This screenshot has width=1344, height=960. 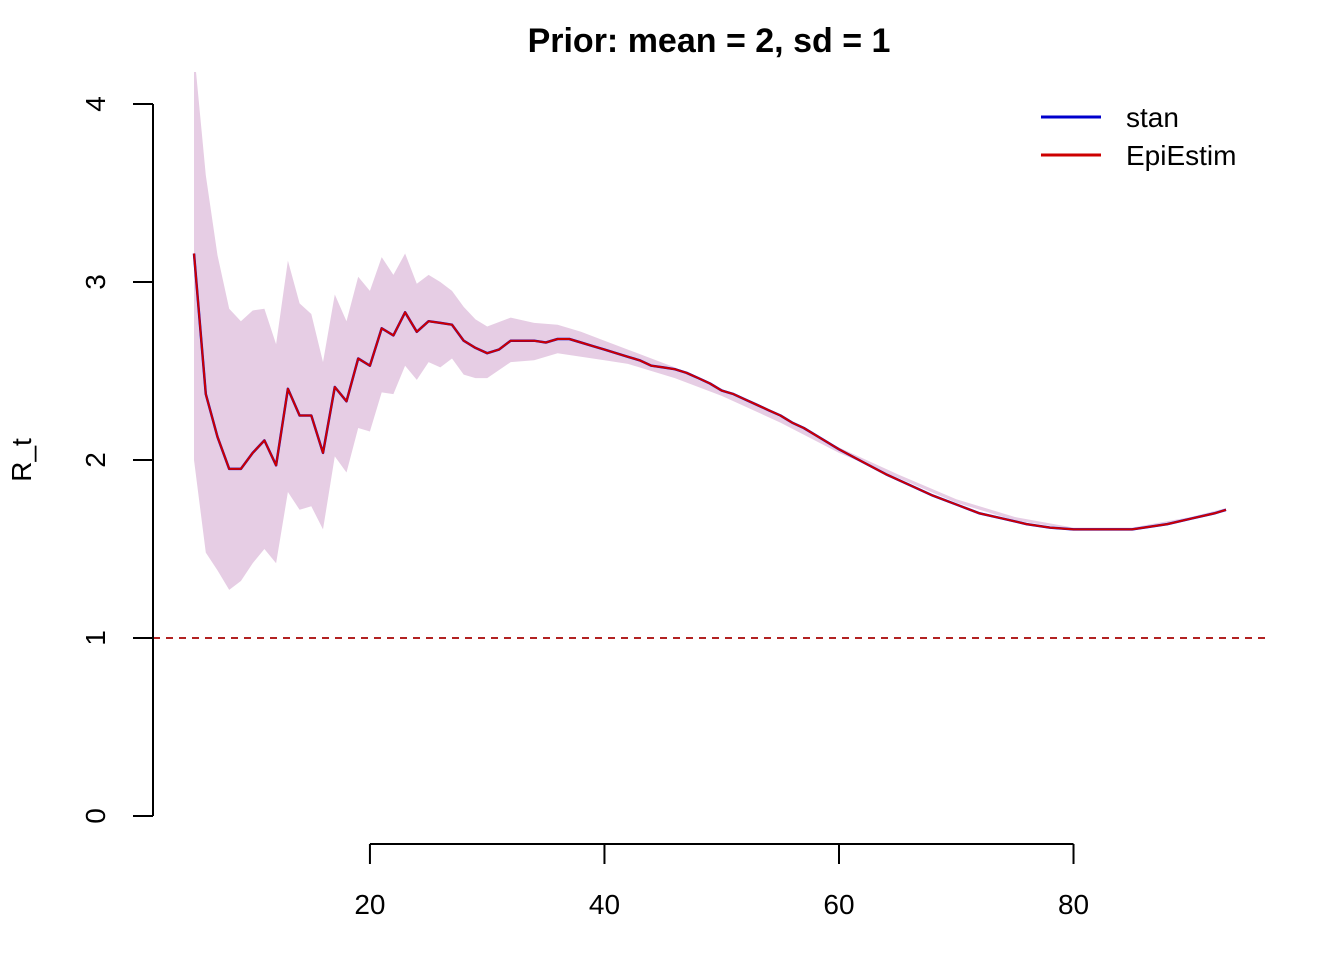 What do you see at coordinates (721, 881) in the screenshot?
I see `x-axis: 20 40 60 80` at bounding box center [721, 881].